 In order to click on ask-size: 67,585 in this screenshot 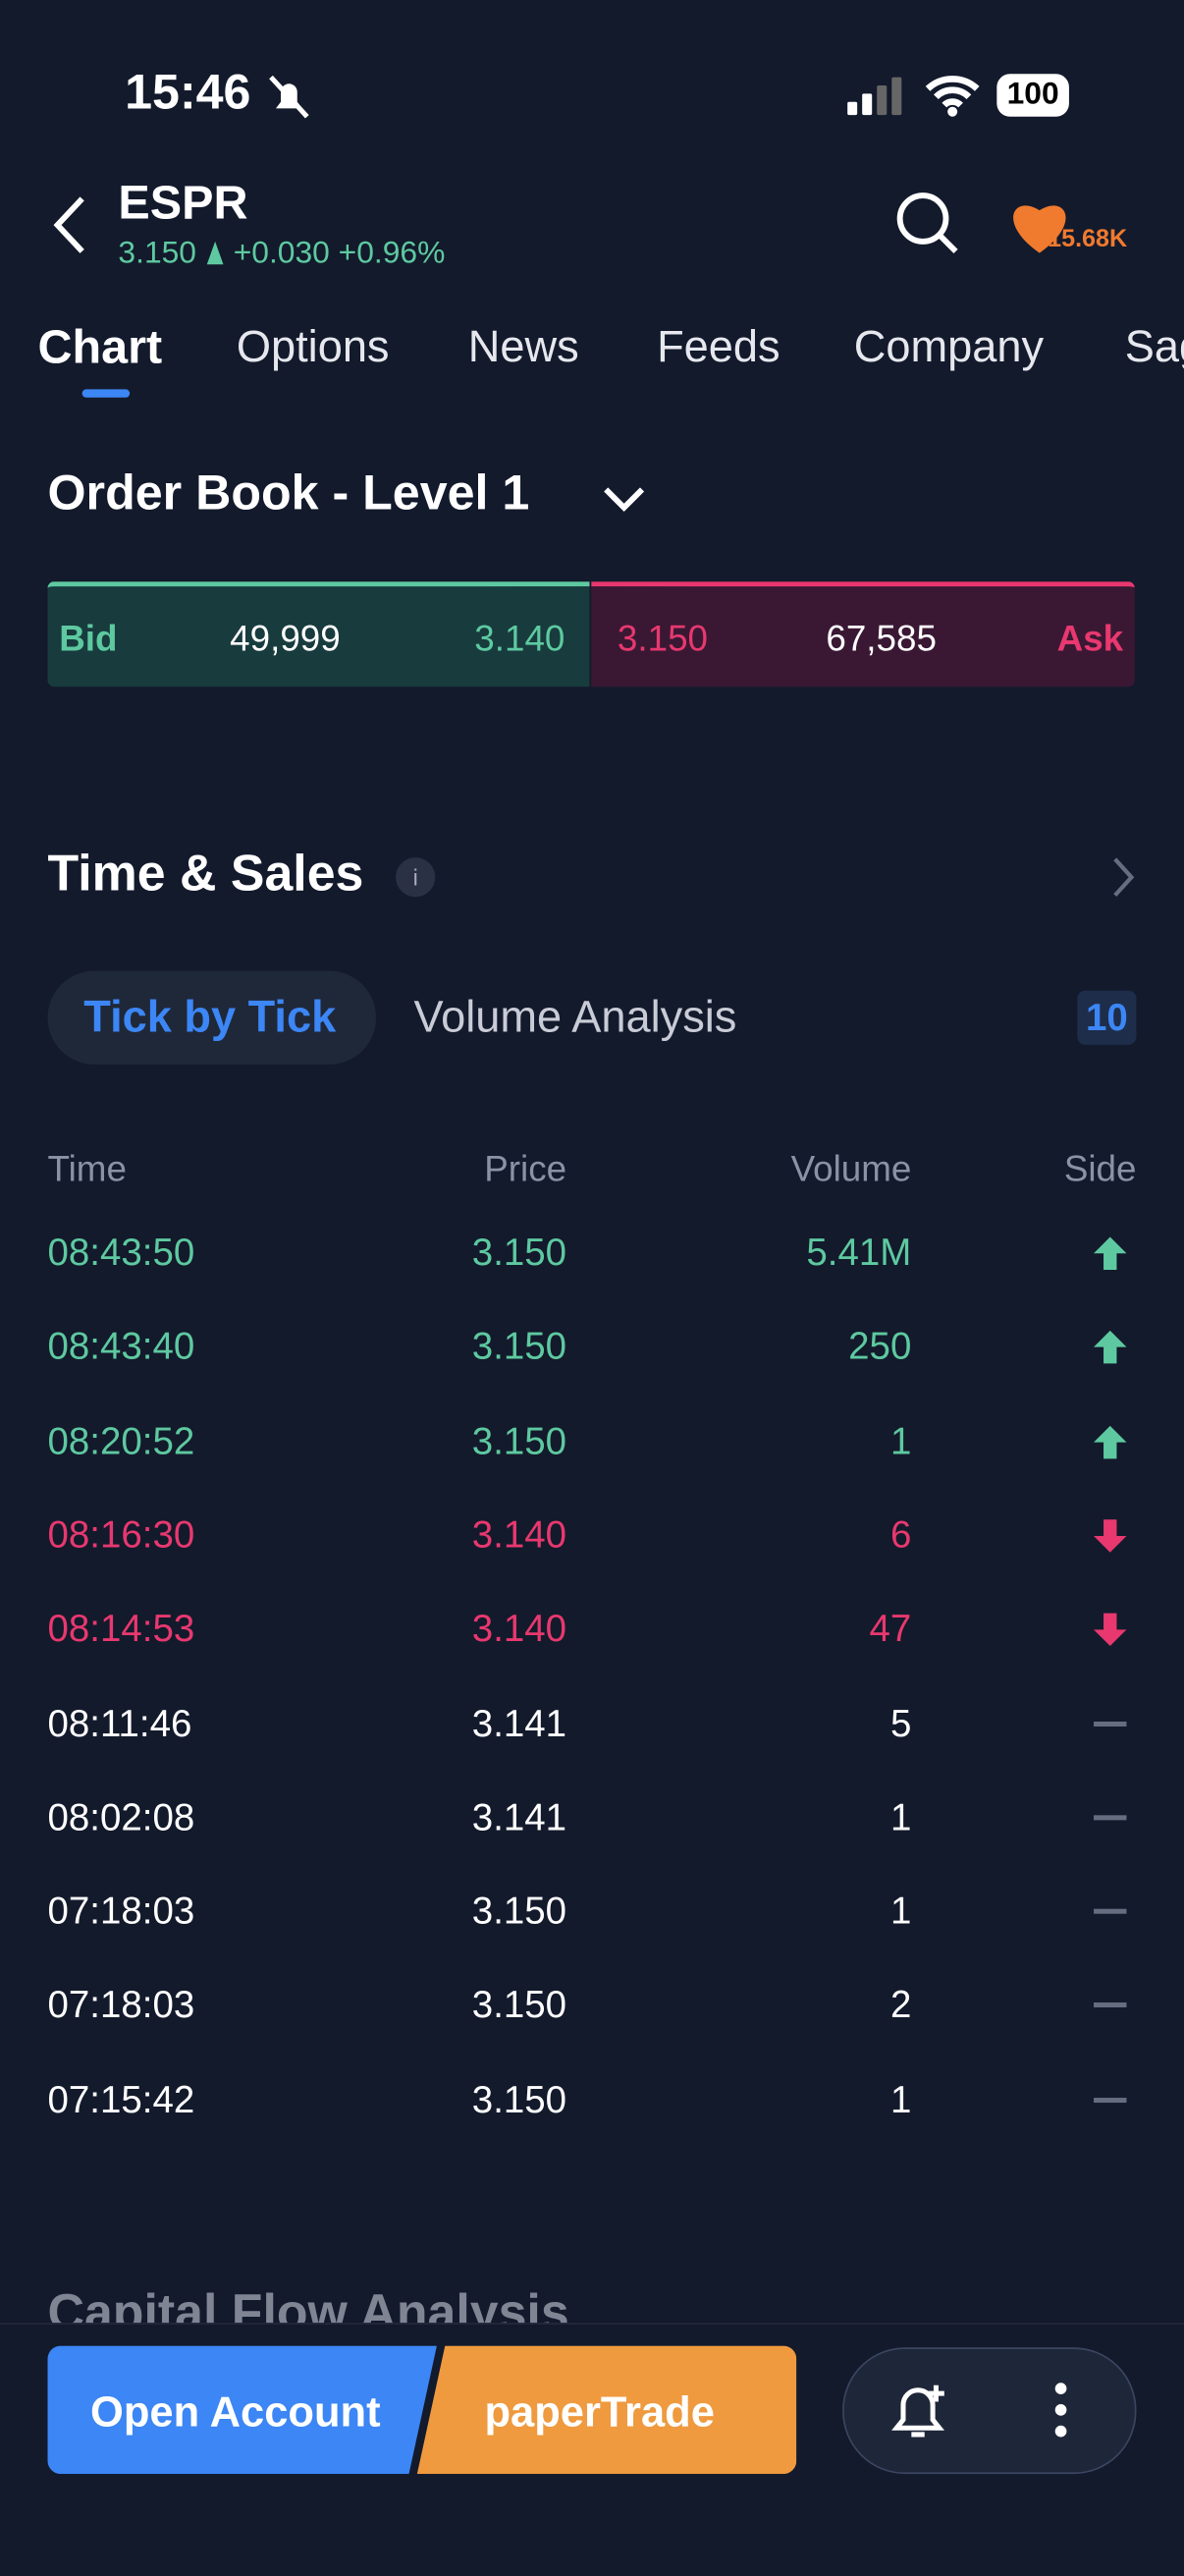, I will do `click(881, 638)`.